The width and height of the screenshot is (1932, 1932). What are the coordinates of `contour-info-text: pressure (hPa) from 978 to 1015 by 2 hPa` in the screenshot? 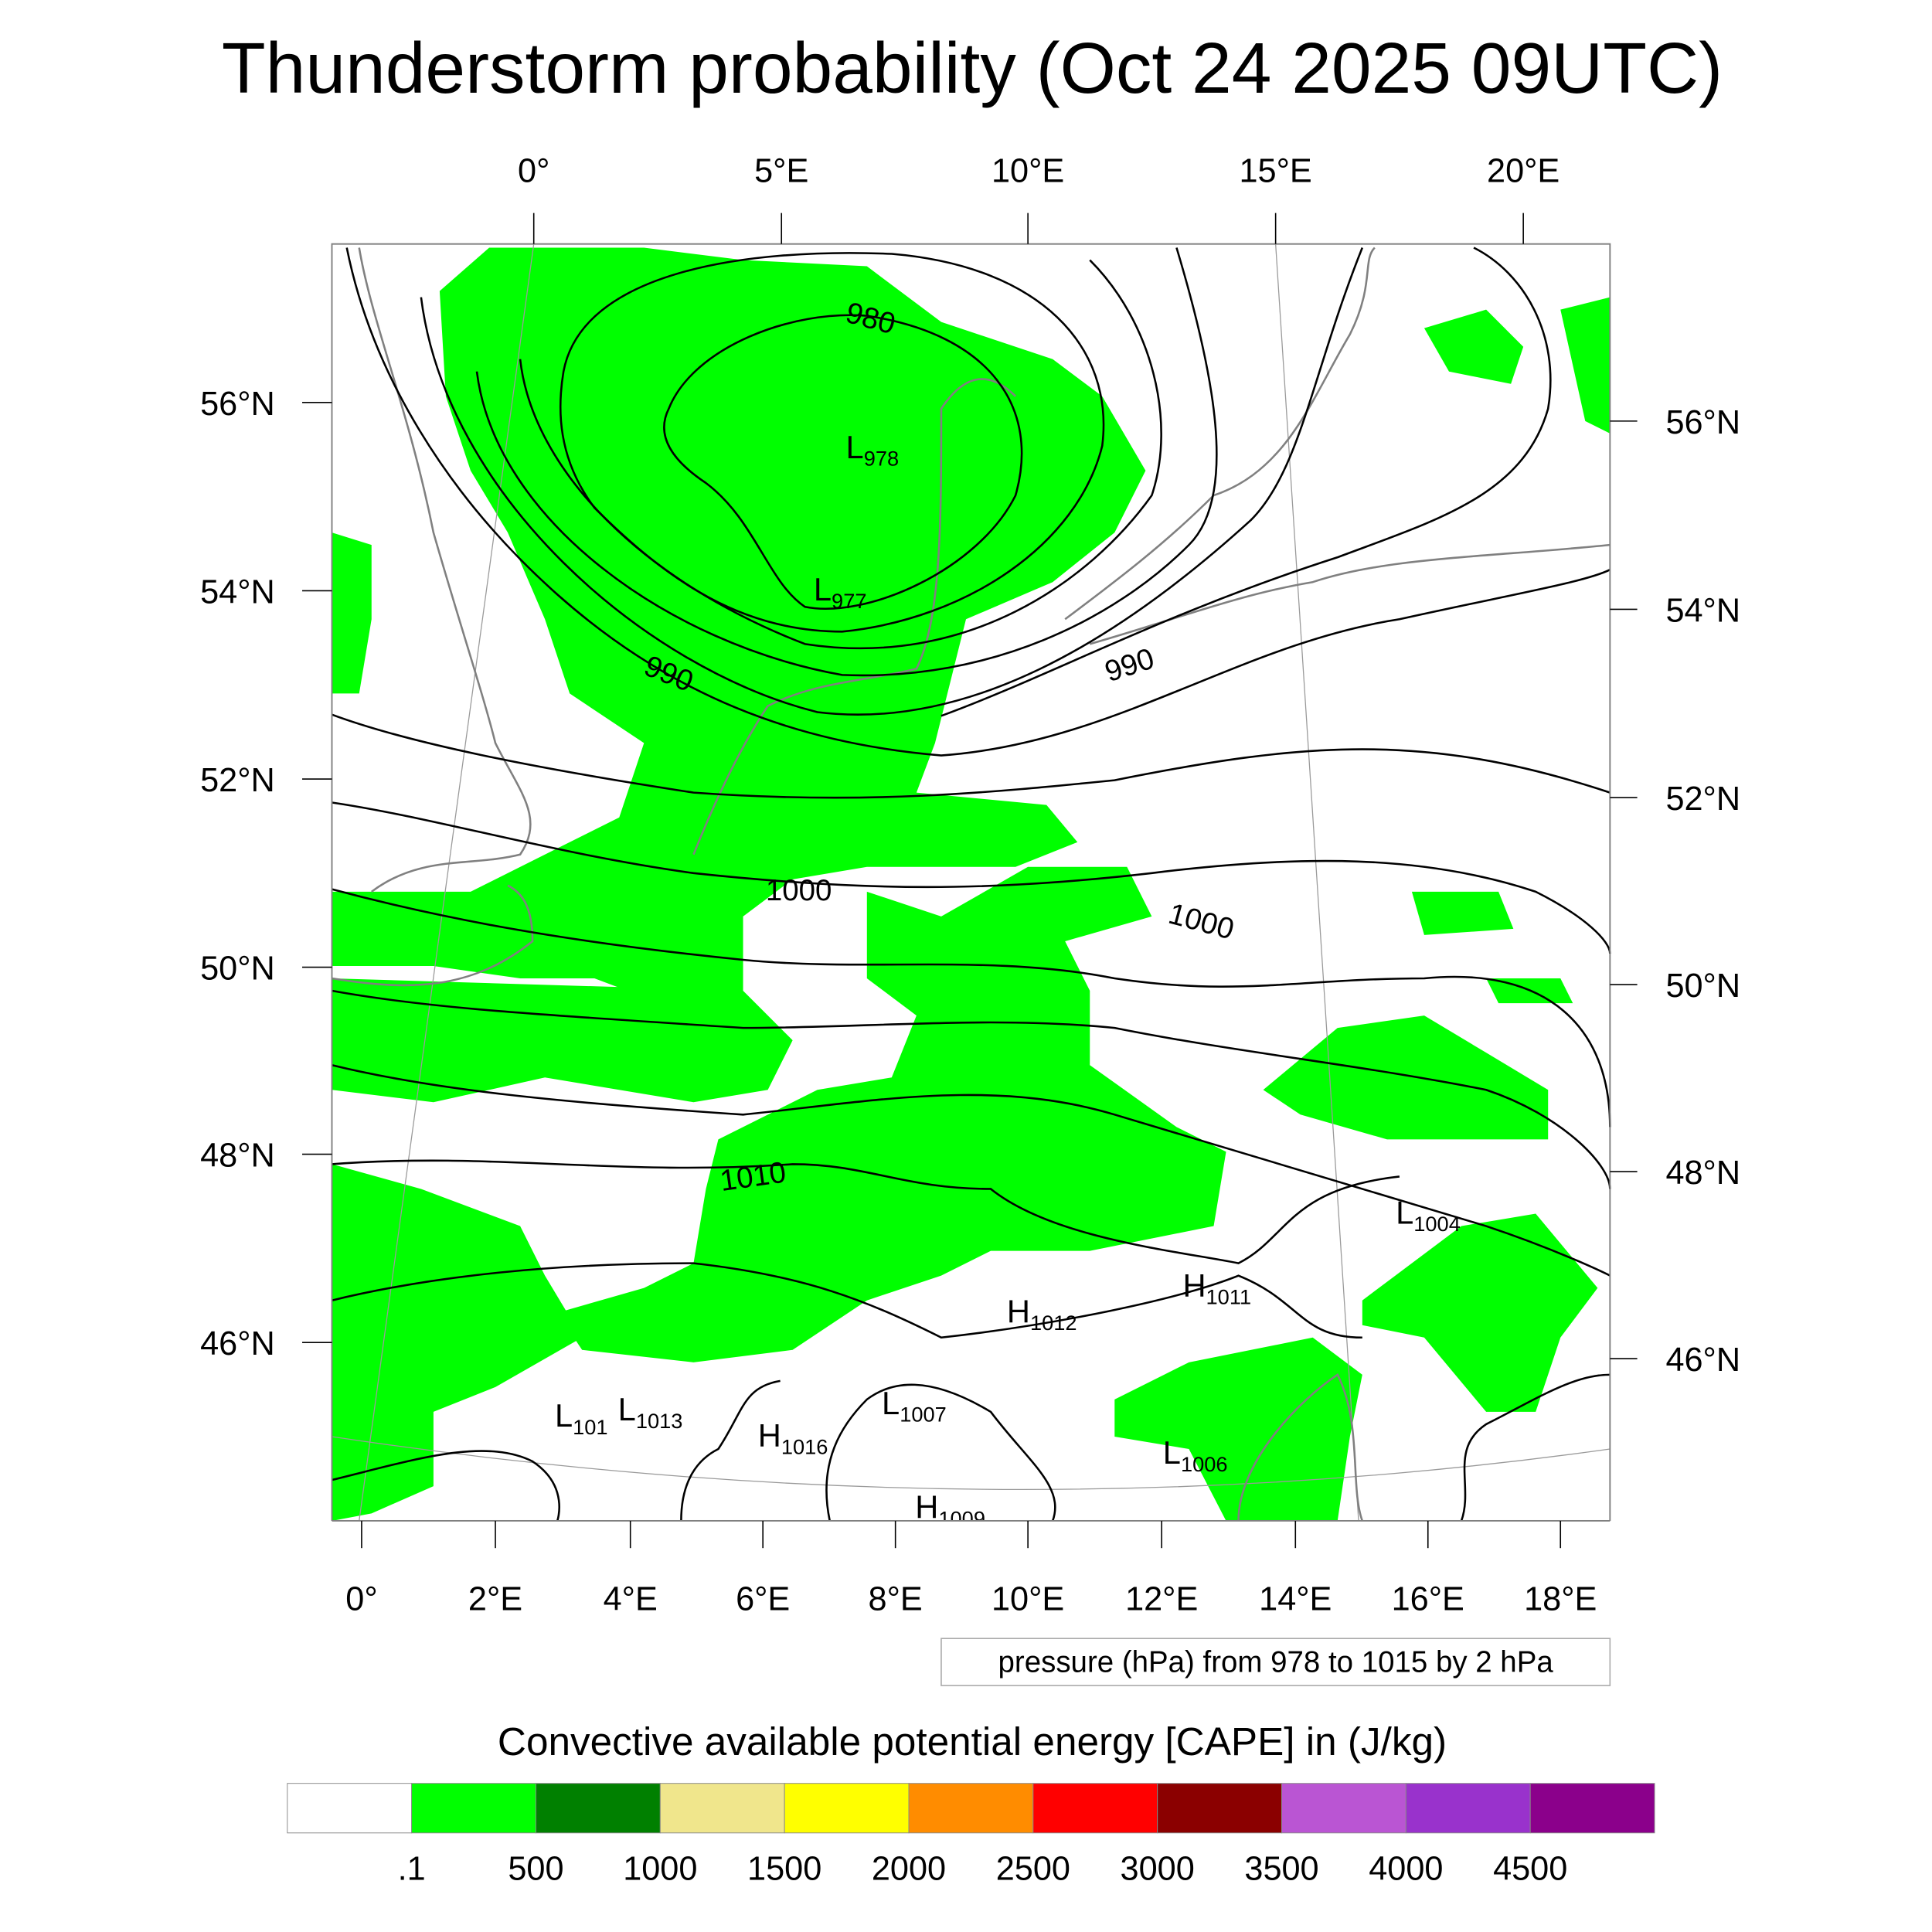 It's located at (1276, 1662).